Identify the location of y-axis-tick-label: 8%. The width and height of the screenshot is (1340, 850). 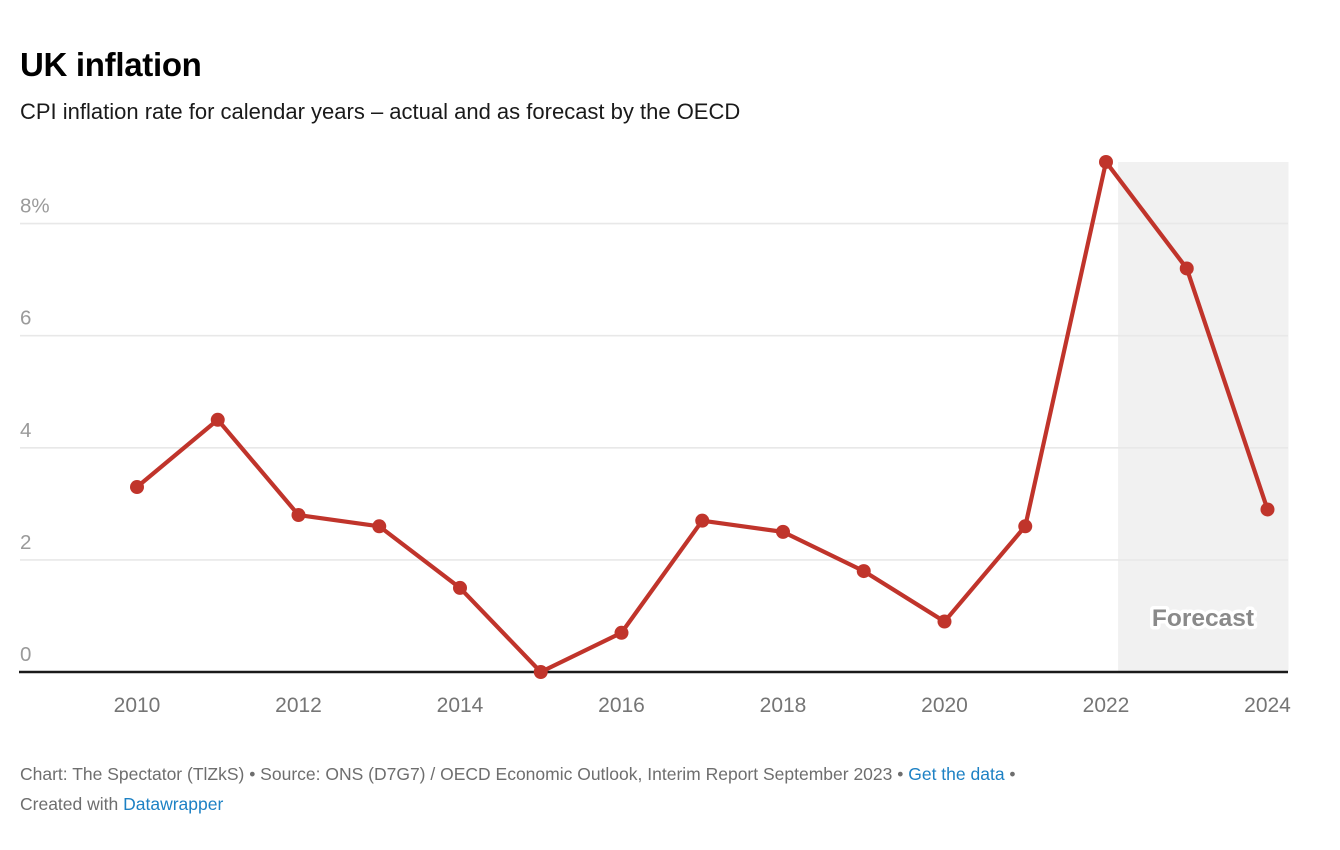
(35, 206).